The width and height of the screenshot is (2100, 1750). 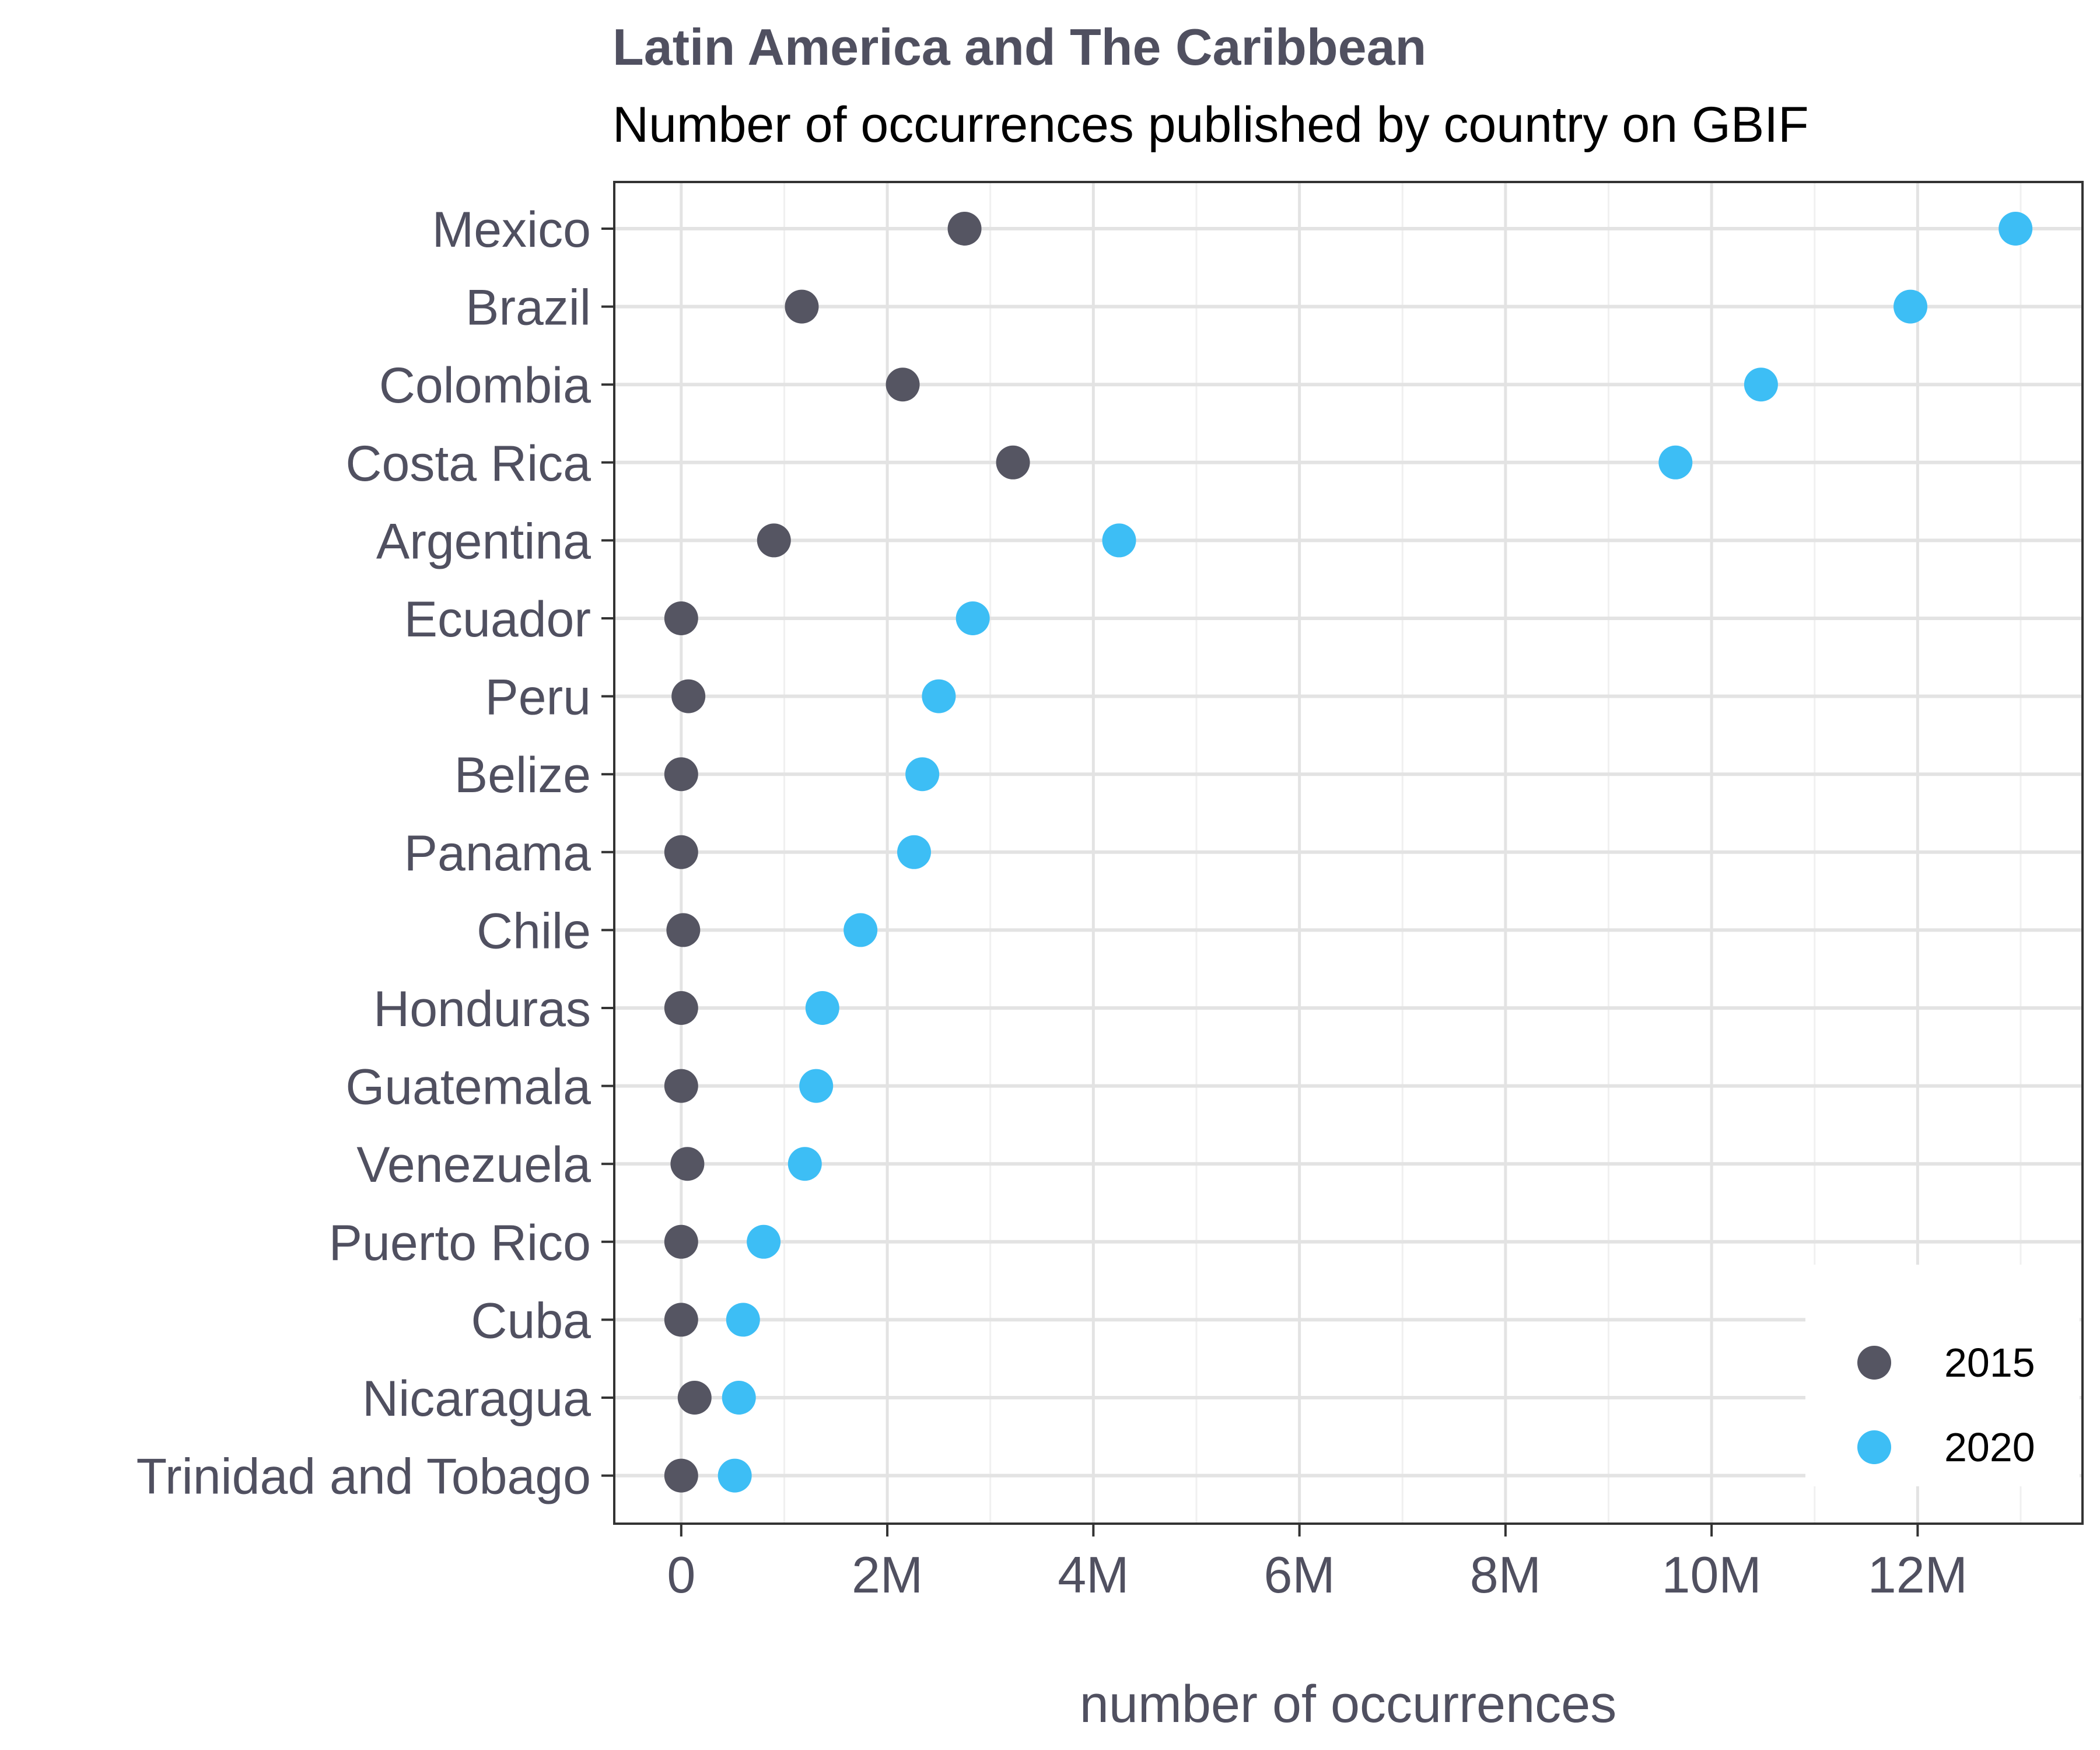 I want to click on x-tick-label: 2M, so click(x=887, y=1575).